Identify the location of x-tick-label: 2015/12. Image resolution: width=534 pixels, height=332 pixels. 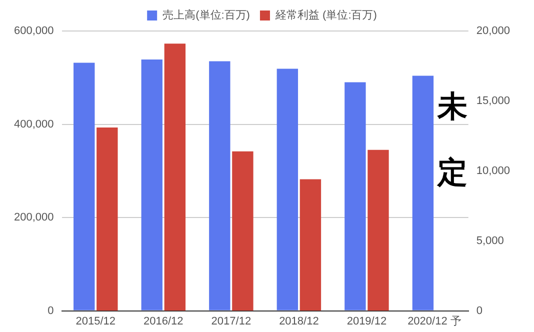
(96, 321).